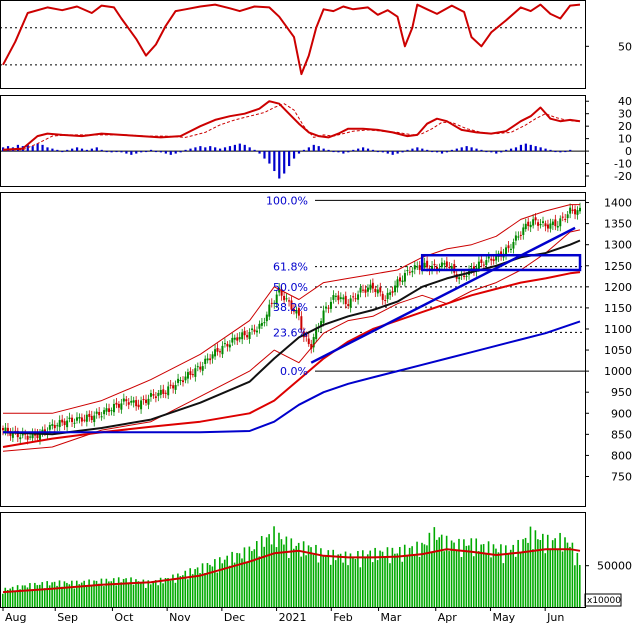 Image resolution: width=634 pixels, height=624 pixels. I want to click on price-tick-label: 1400, so click(618, 203).